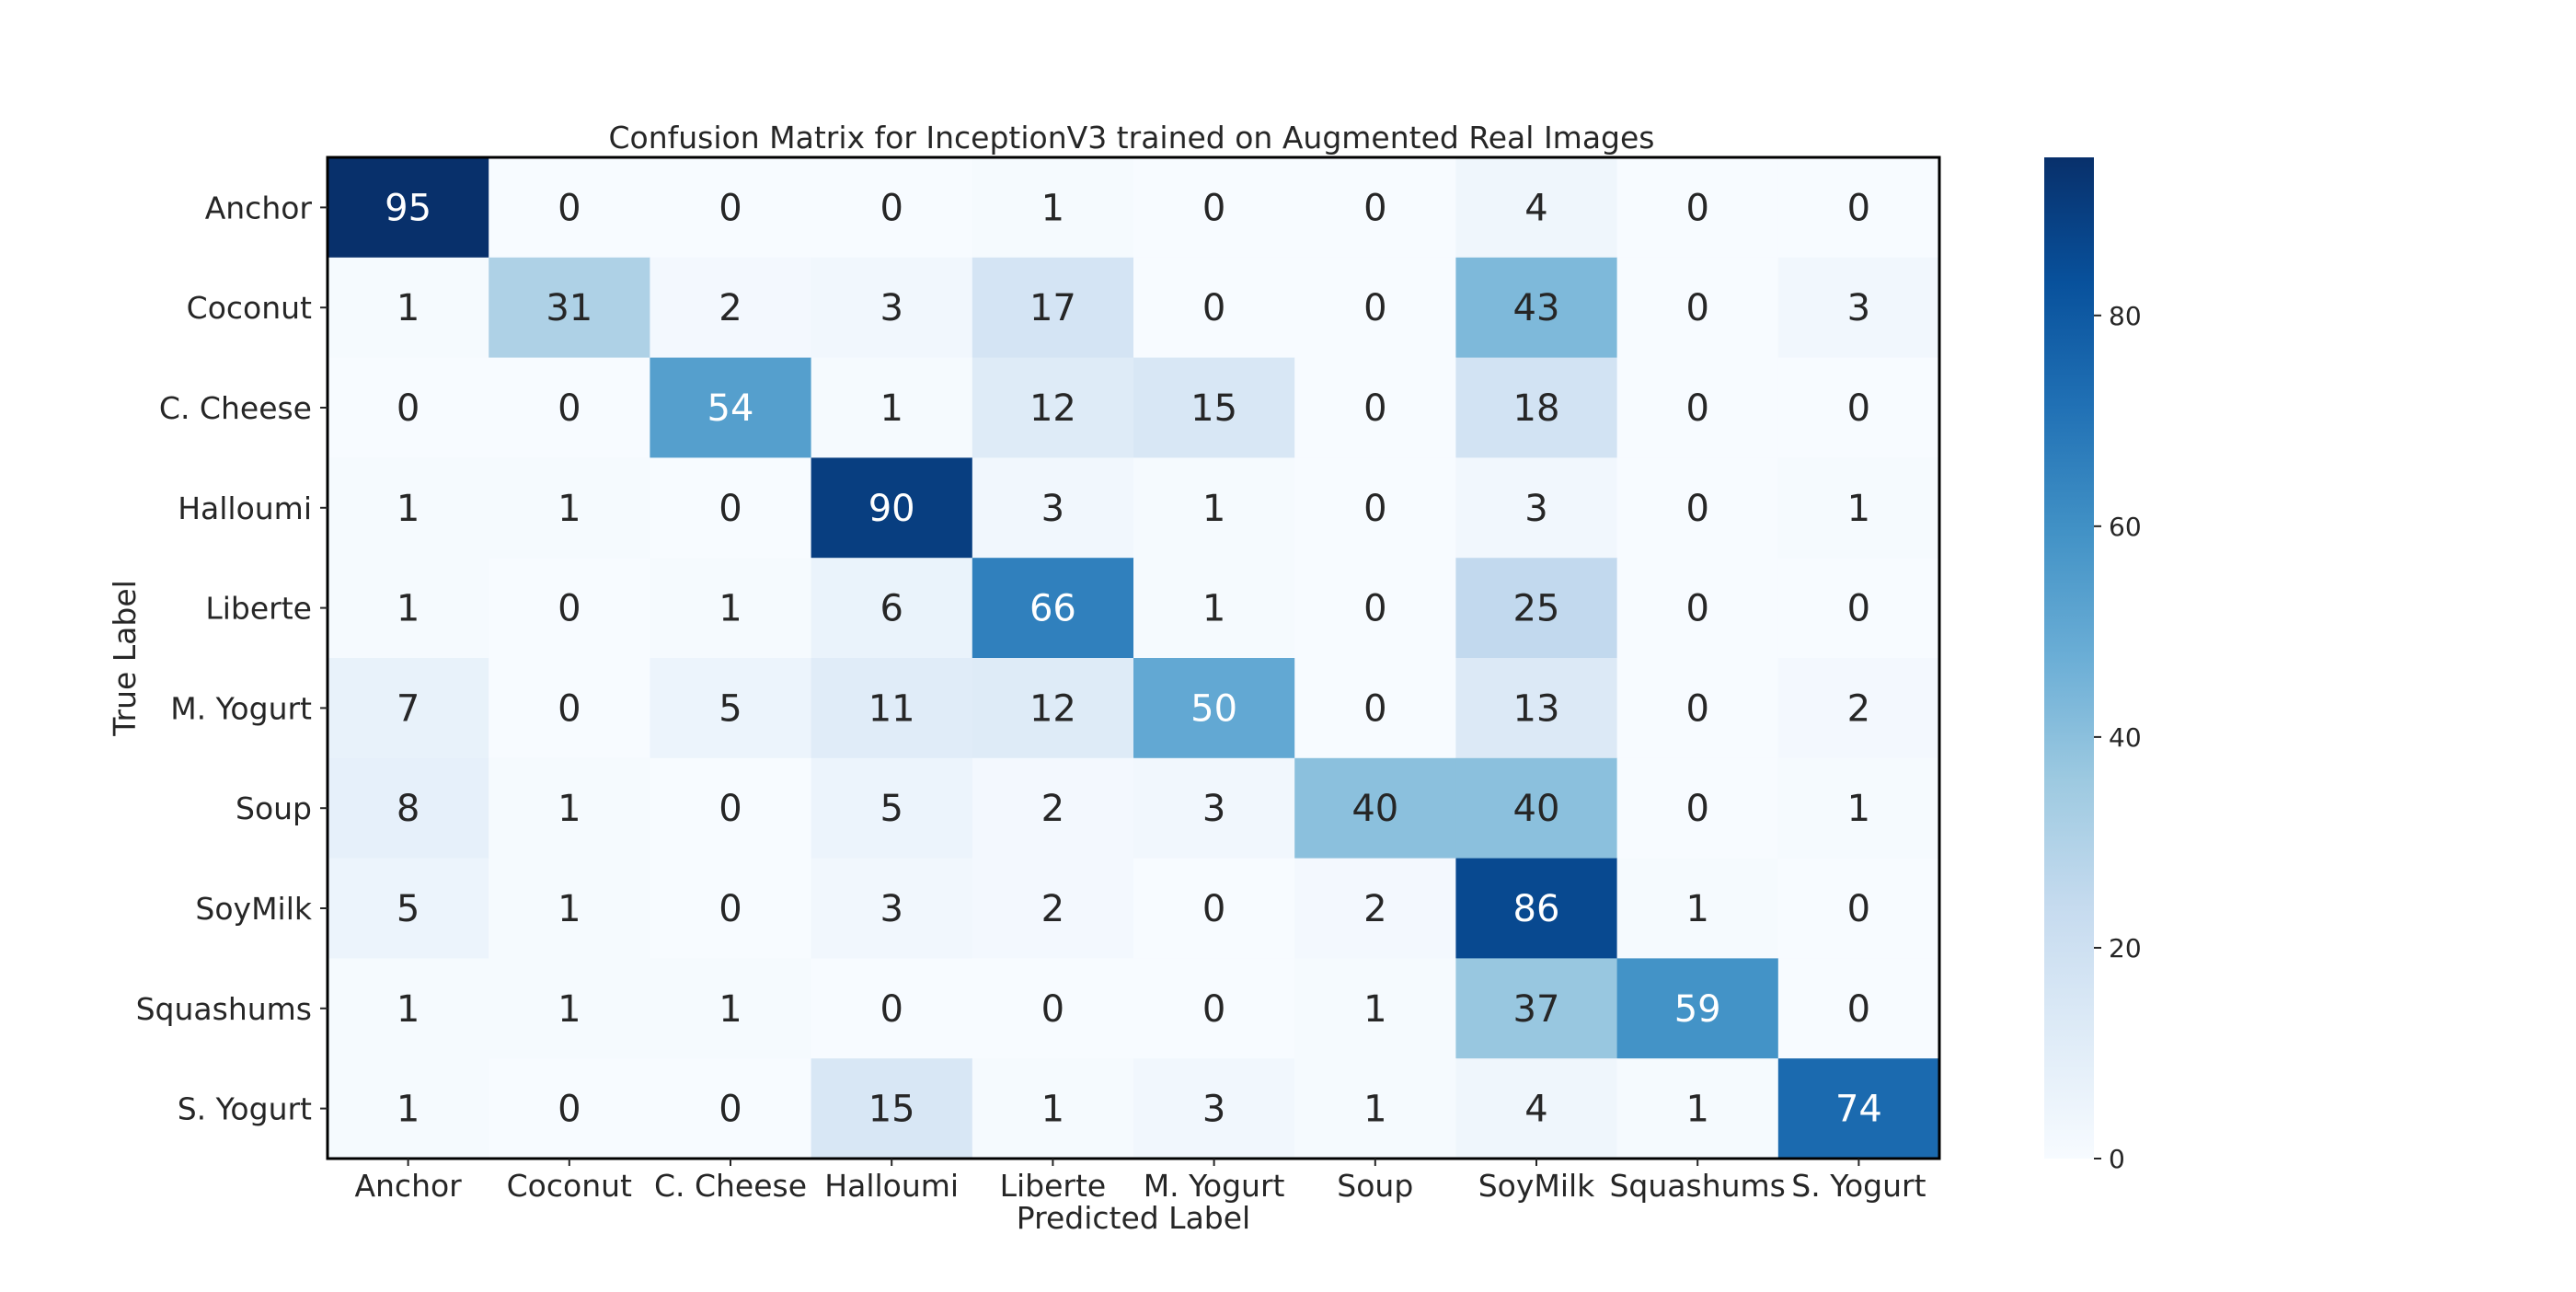  I want to click on y-tick-label: Halloumi, so click(245, 508).